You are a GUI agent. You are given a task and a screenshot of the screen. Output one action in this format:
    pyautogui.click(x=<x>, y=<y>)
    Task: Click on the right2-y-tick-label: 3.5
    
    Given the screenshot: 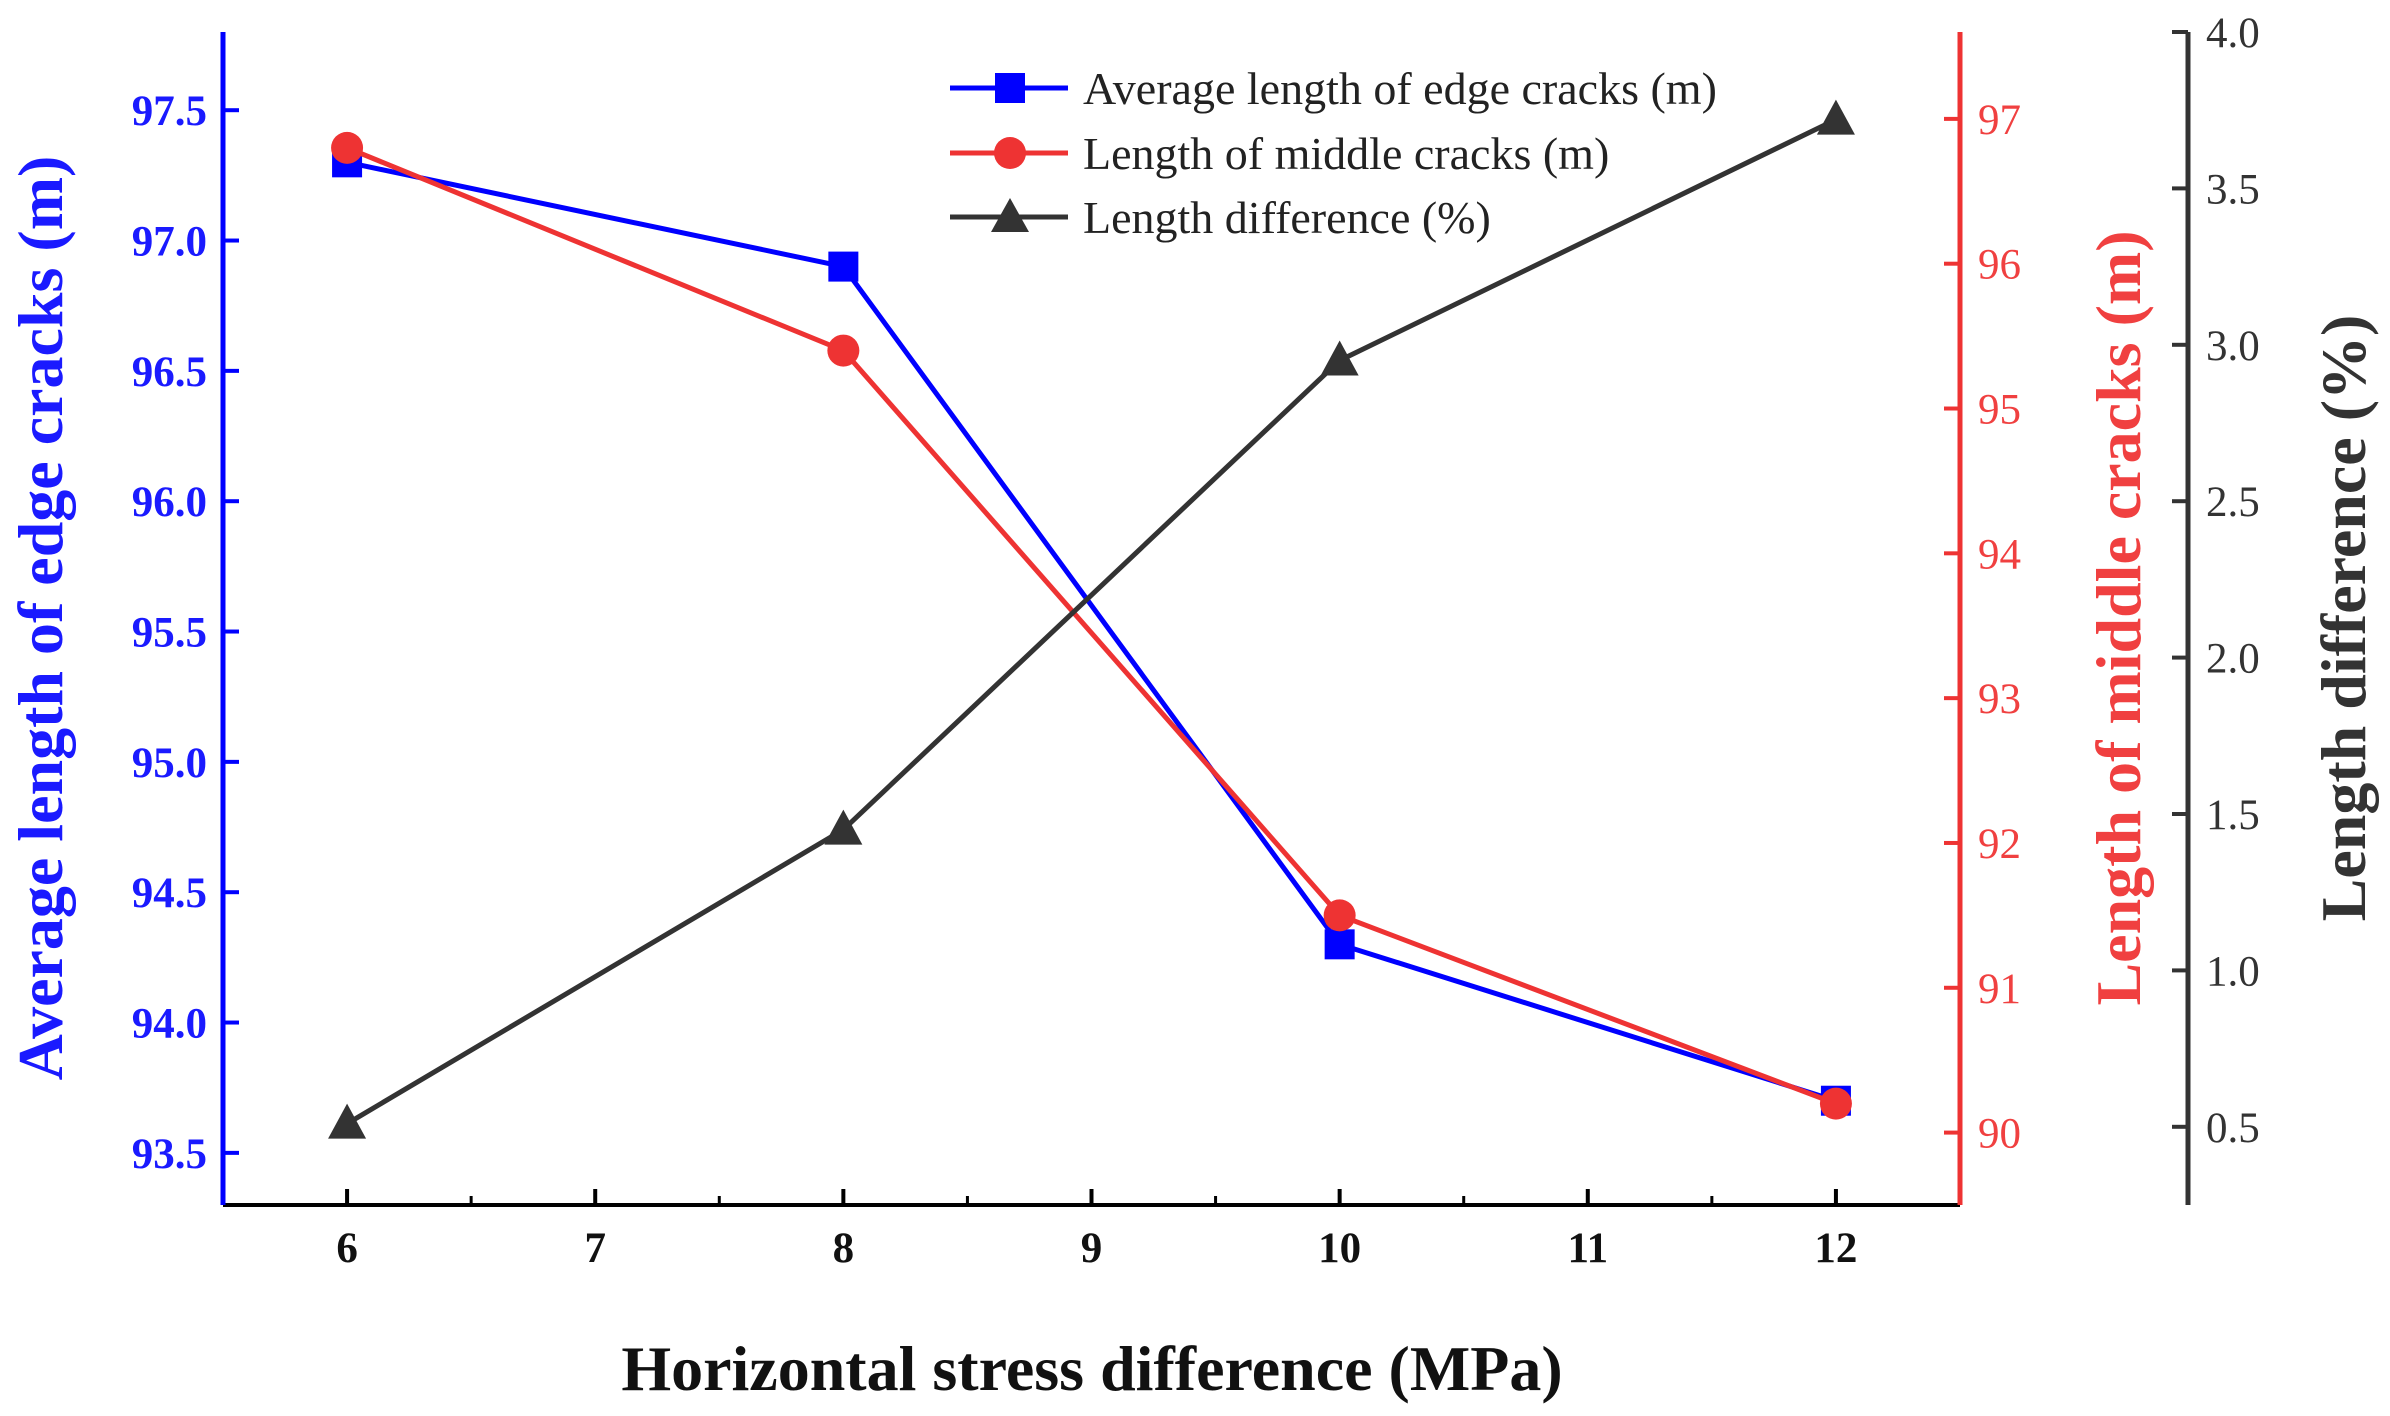 What is the action you would take?
    pyautogui.click(x=2233, y=189)
    